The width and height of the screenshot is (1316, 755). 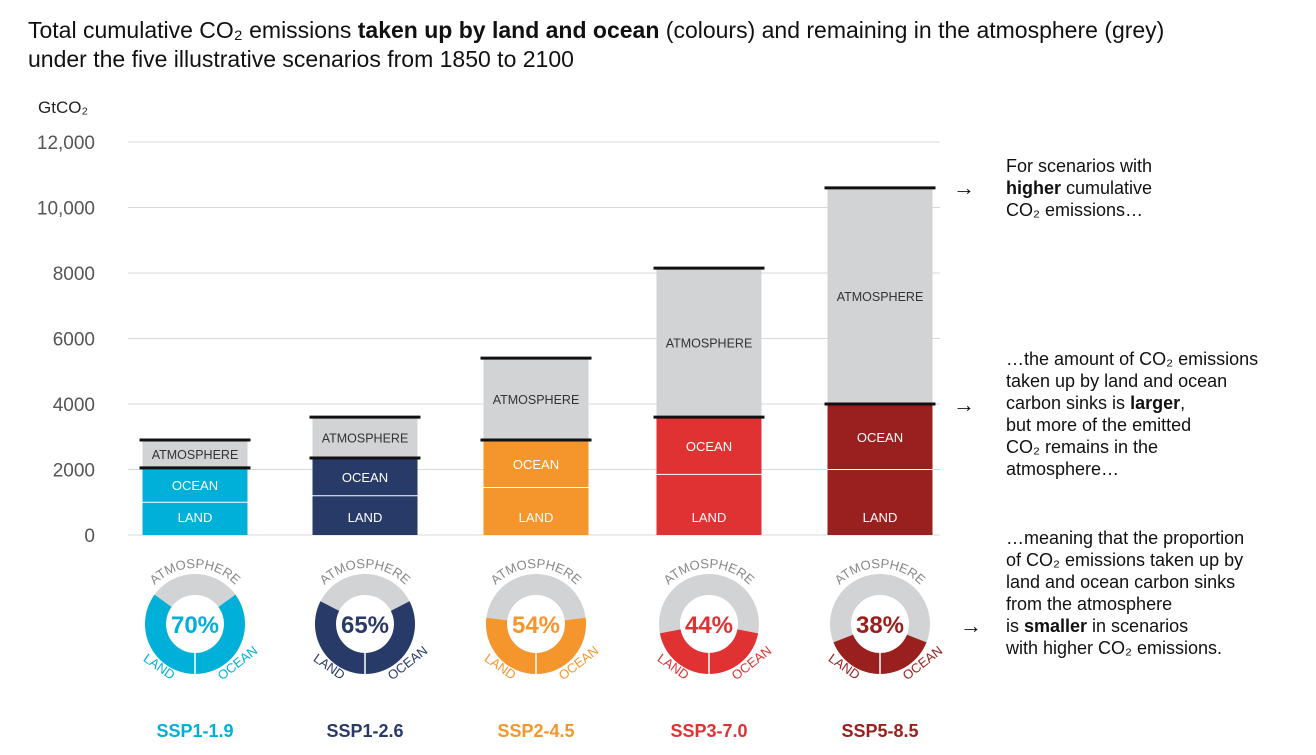 I want to click on note3-line1: …meaning that the proportion, so click(x=1125, y=538).